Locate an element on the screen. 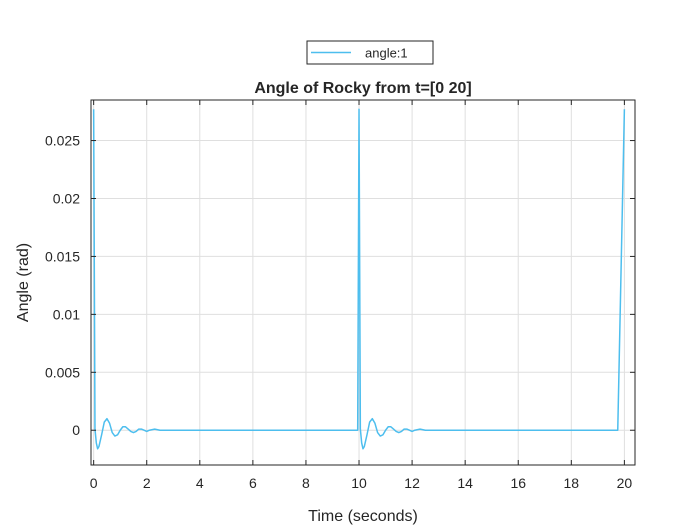 Image resolution: width=700 pixels, height=525 pixels. legend-box is located at coordinates (370, 52).